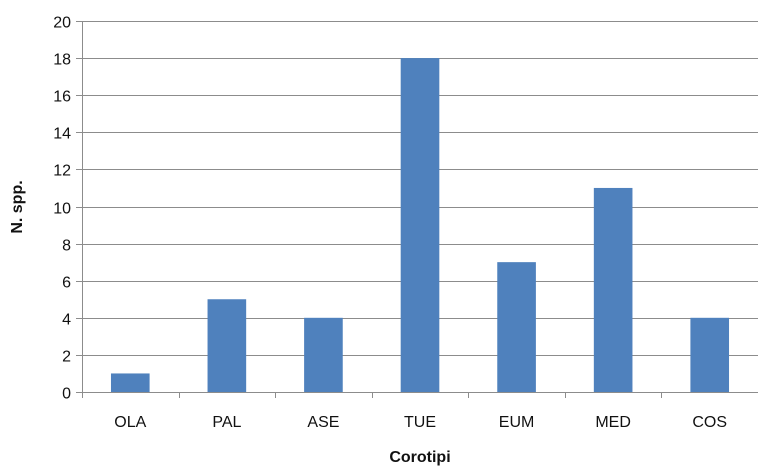 Image resolution: width=758 pixels, height=473 pixels. What do you see at coordinates (130, 382) in the screenshot?
I see `bar-ola` at bounding box center [130, 382].